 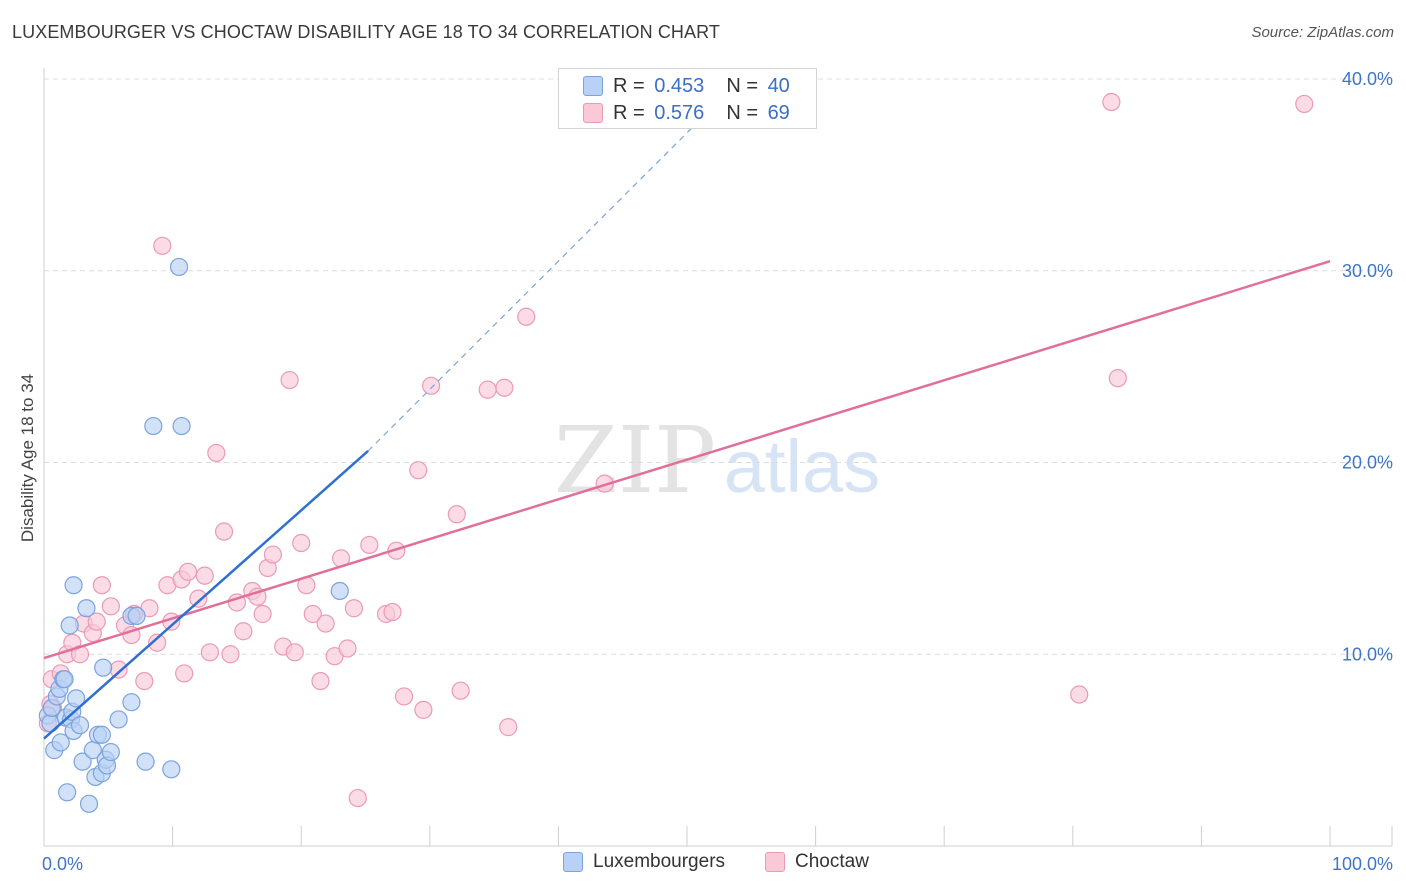 What do you see at coordinates (62, 864) in the screenshot?
I see `x-tick-label: 0.0%` at bounding box center [62, 864].